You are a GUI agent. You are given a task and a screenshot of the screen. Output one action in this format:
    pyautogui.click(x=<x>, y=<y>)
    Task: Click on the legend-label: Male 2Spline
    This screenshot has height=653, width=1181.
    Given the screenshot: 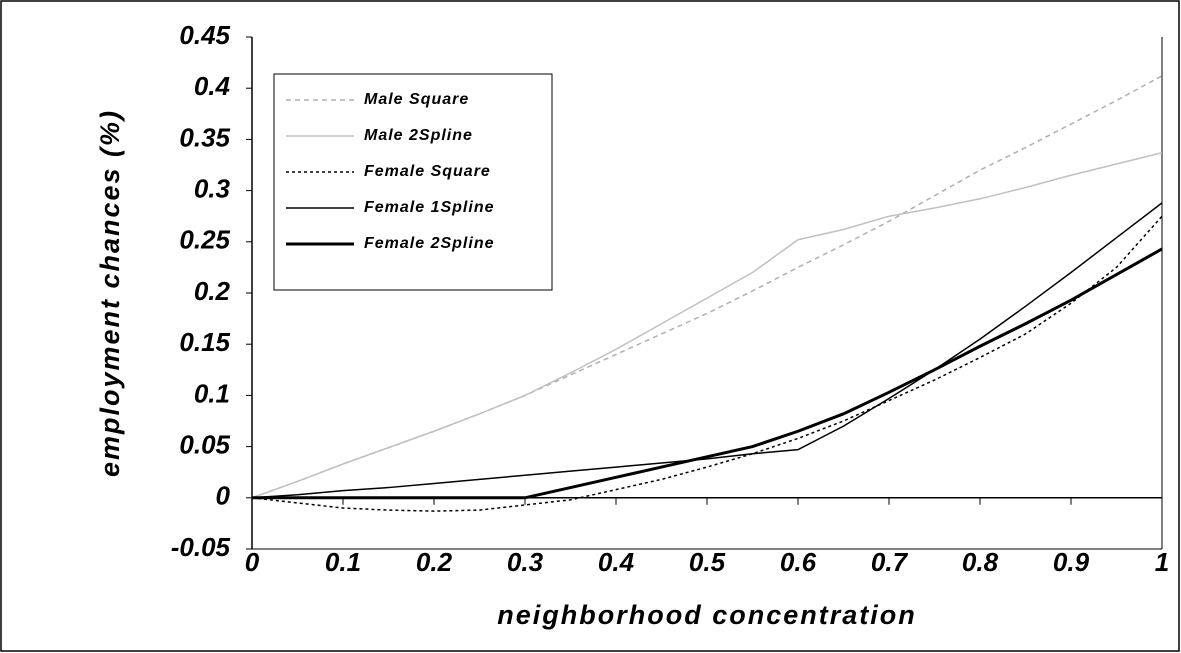 What is the action you would take?
    pyautogui.click(x=418, y=135)
    